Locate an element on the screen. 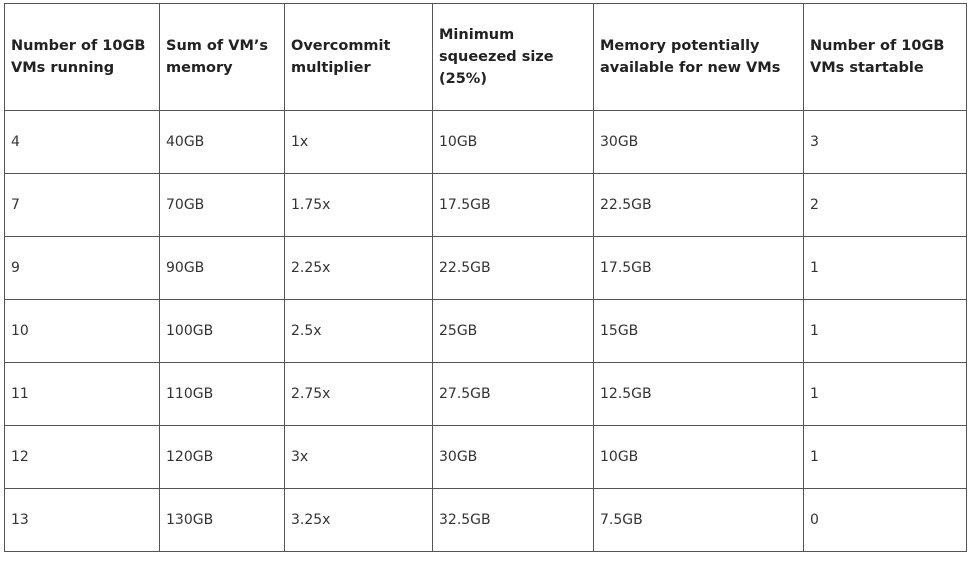  table-cell: 32.5GB is located at coordinates (513, 520).